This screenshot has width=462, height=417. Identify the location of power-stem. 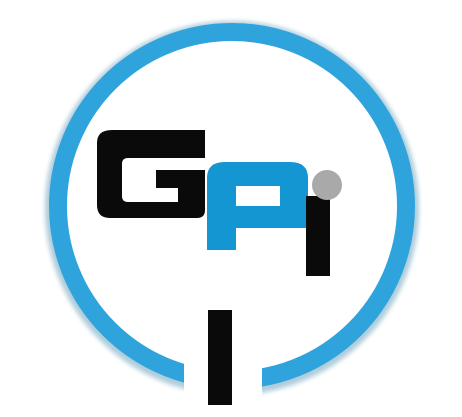
(220, 357).